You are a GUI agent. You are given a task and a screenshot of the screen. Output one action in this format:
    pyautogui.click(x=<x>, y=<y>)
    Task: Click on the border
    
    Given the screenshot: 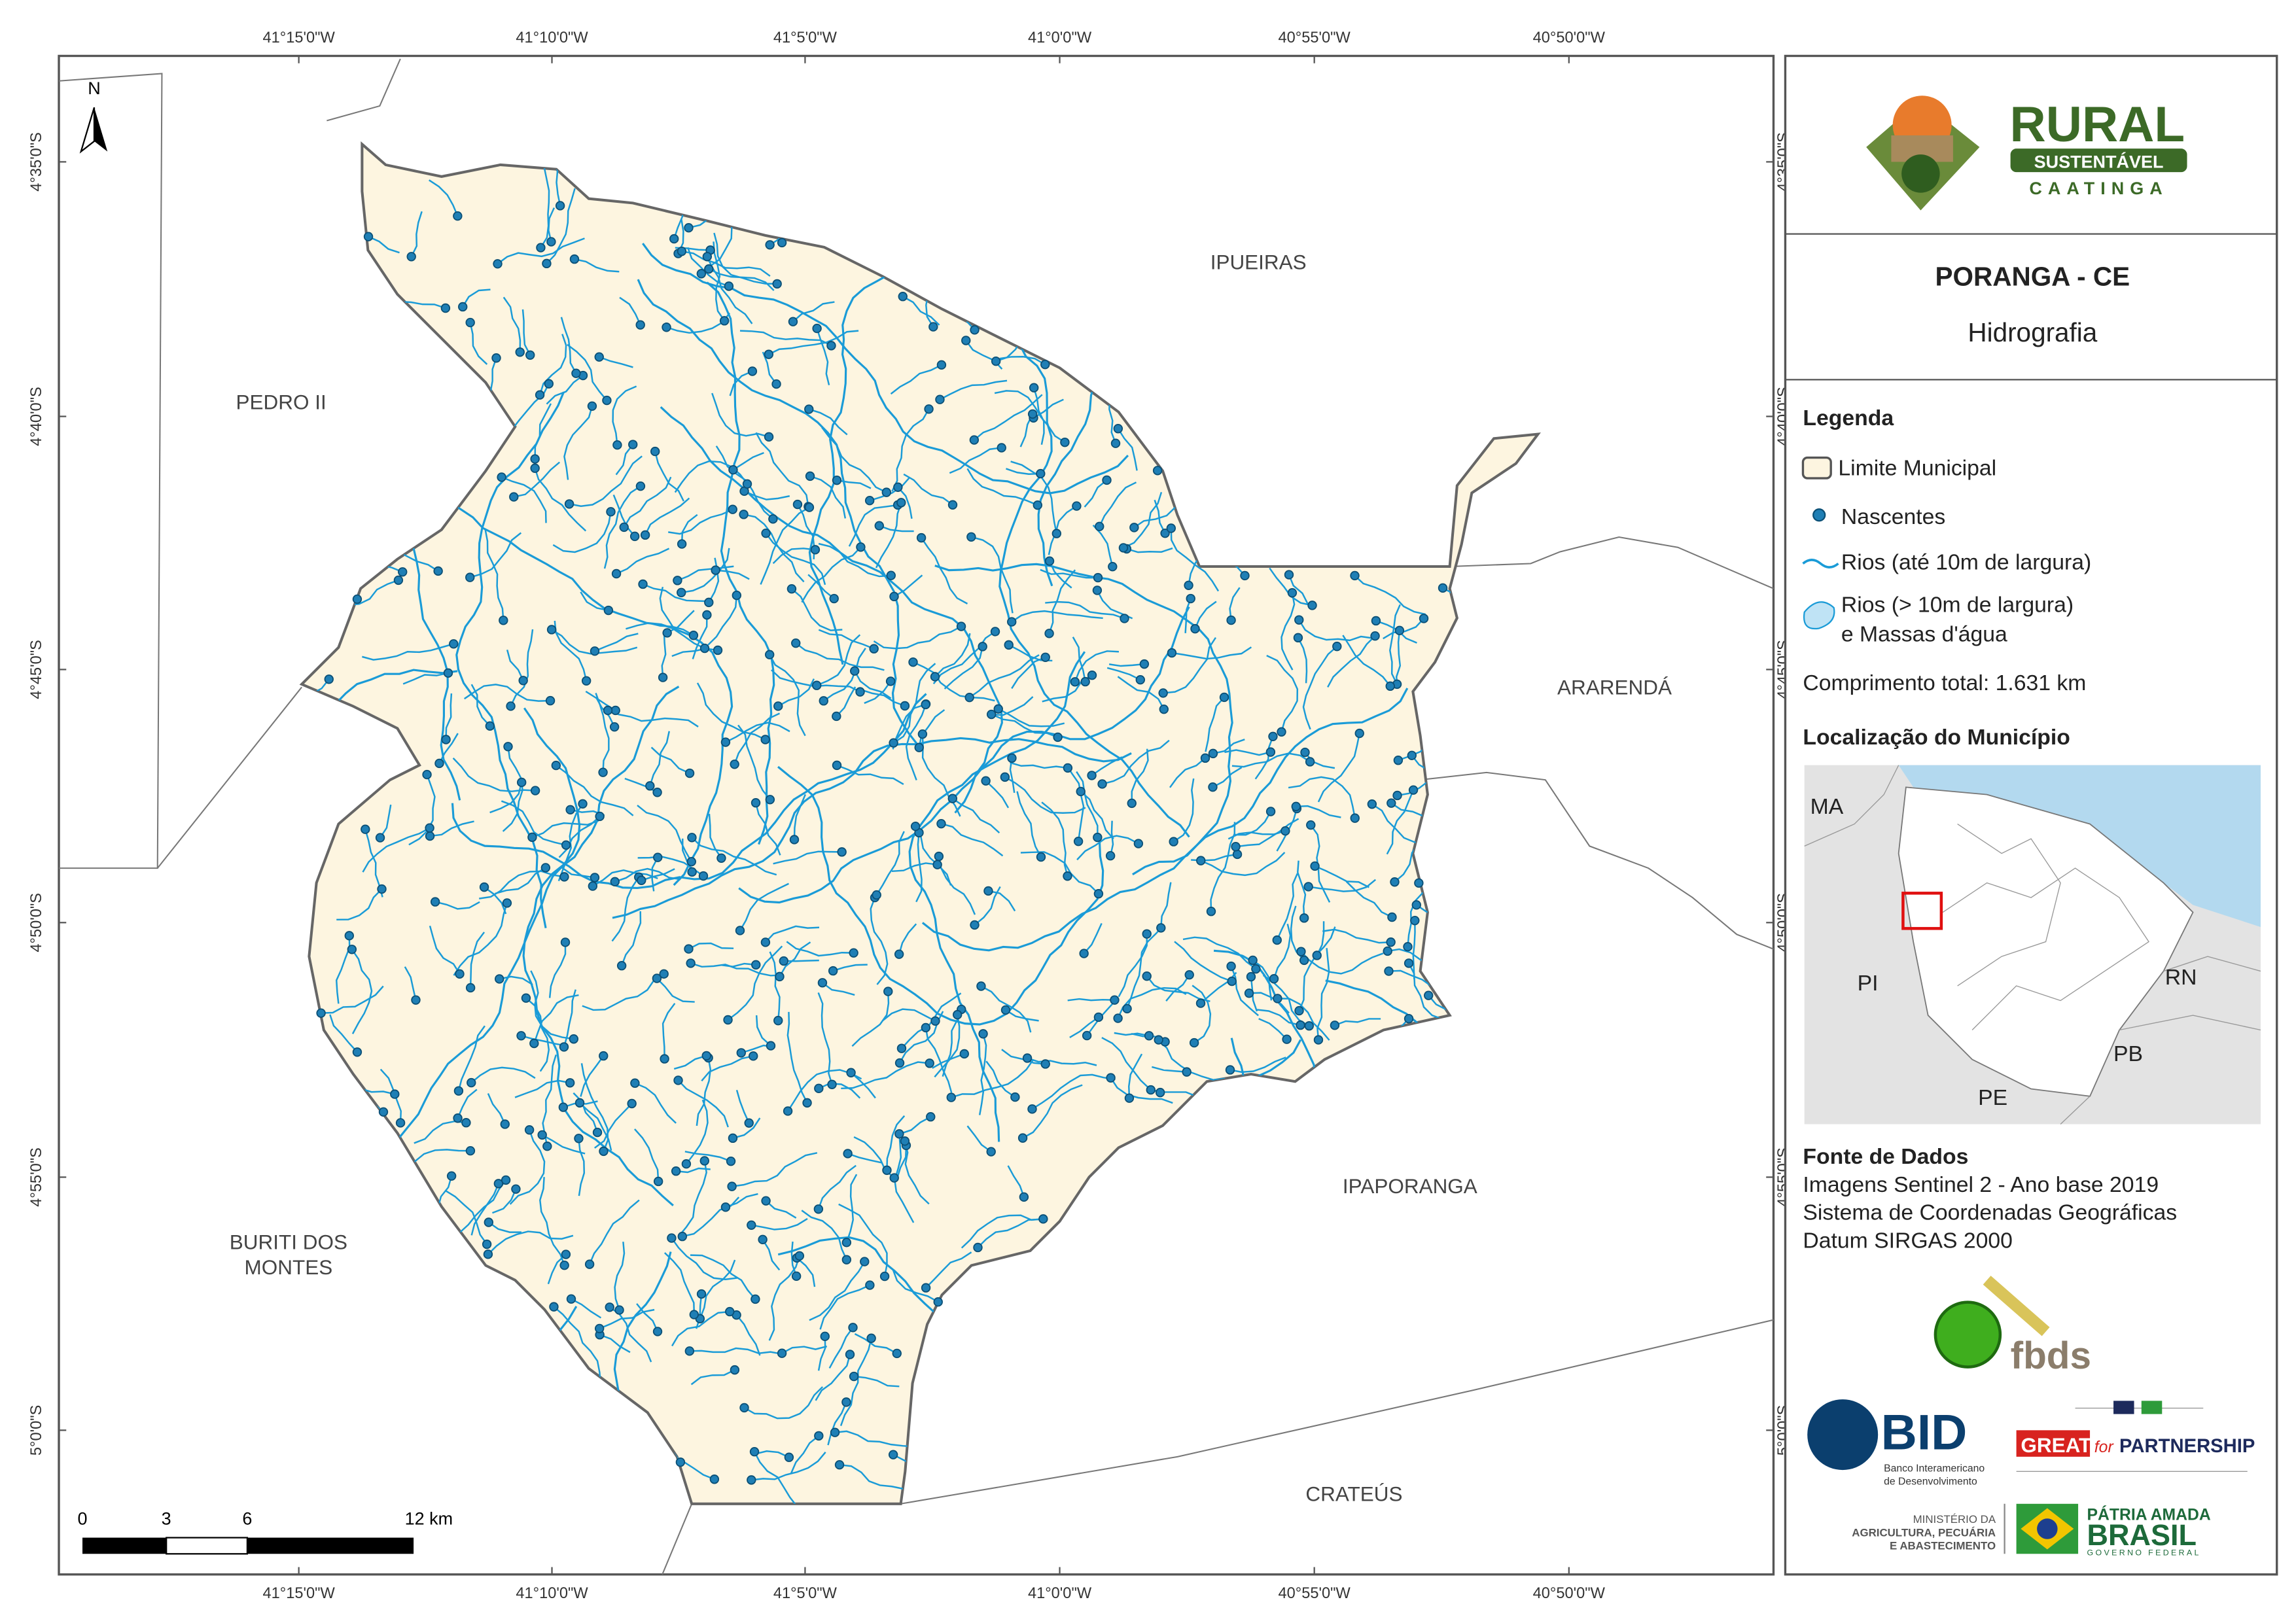 What is the action you would take?
    pyautogui.click(x=2212, y=964)
    